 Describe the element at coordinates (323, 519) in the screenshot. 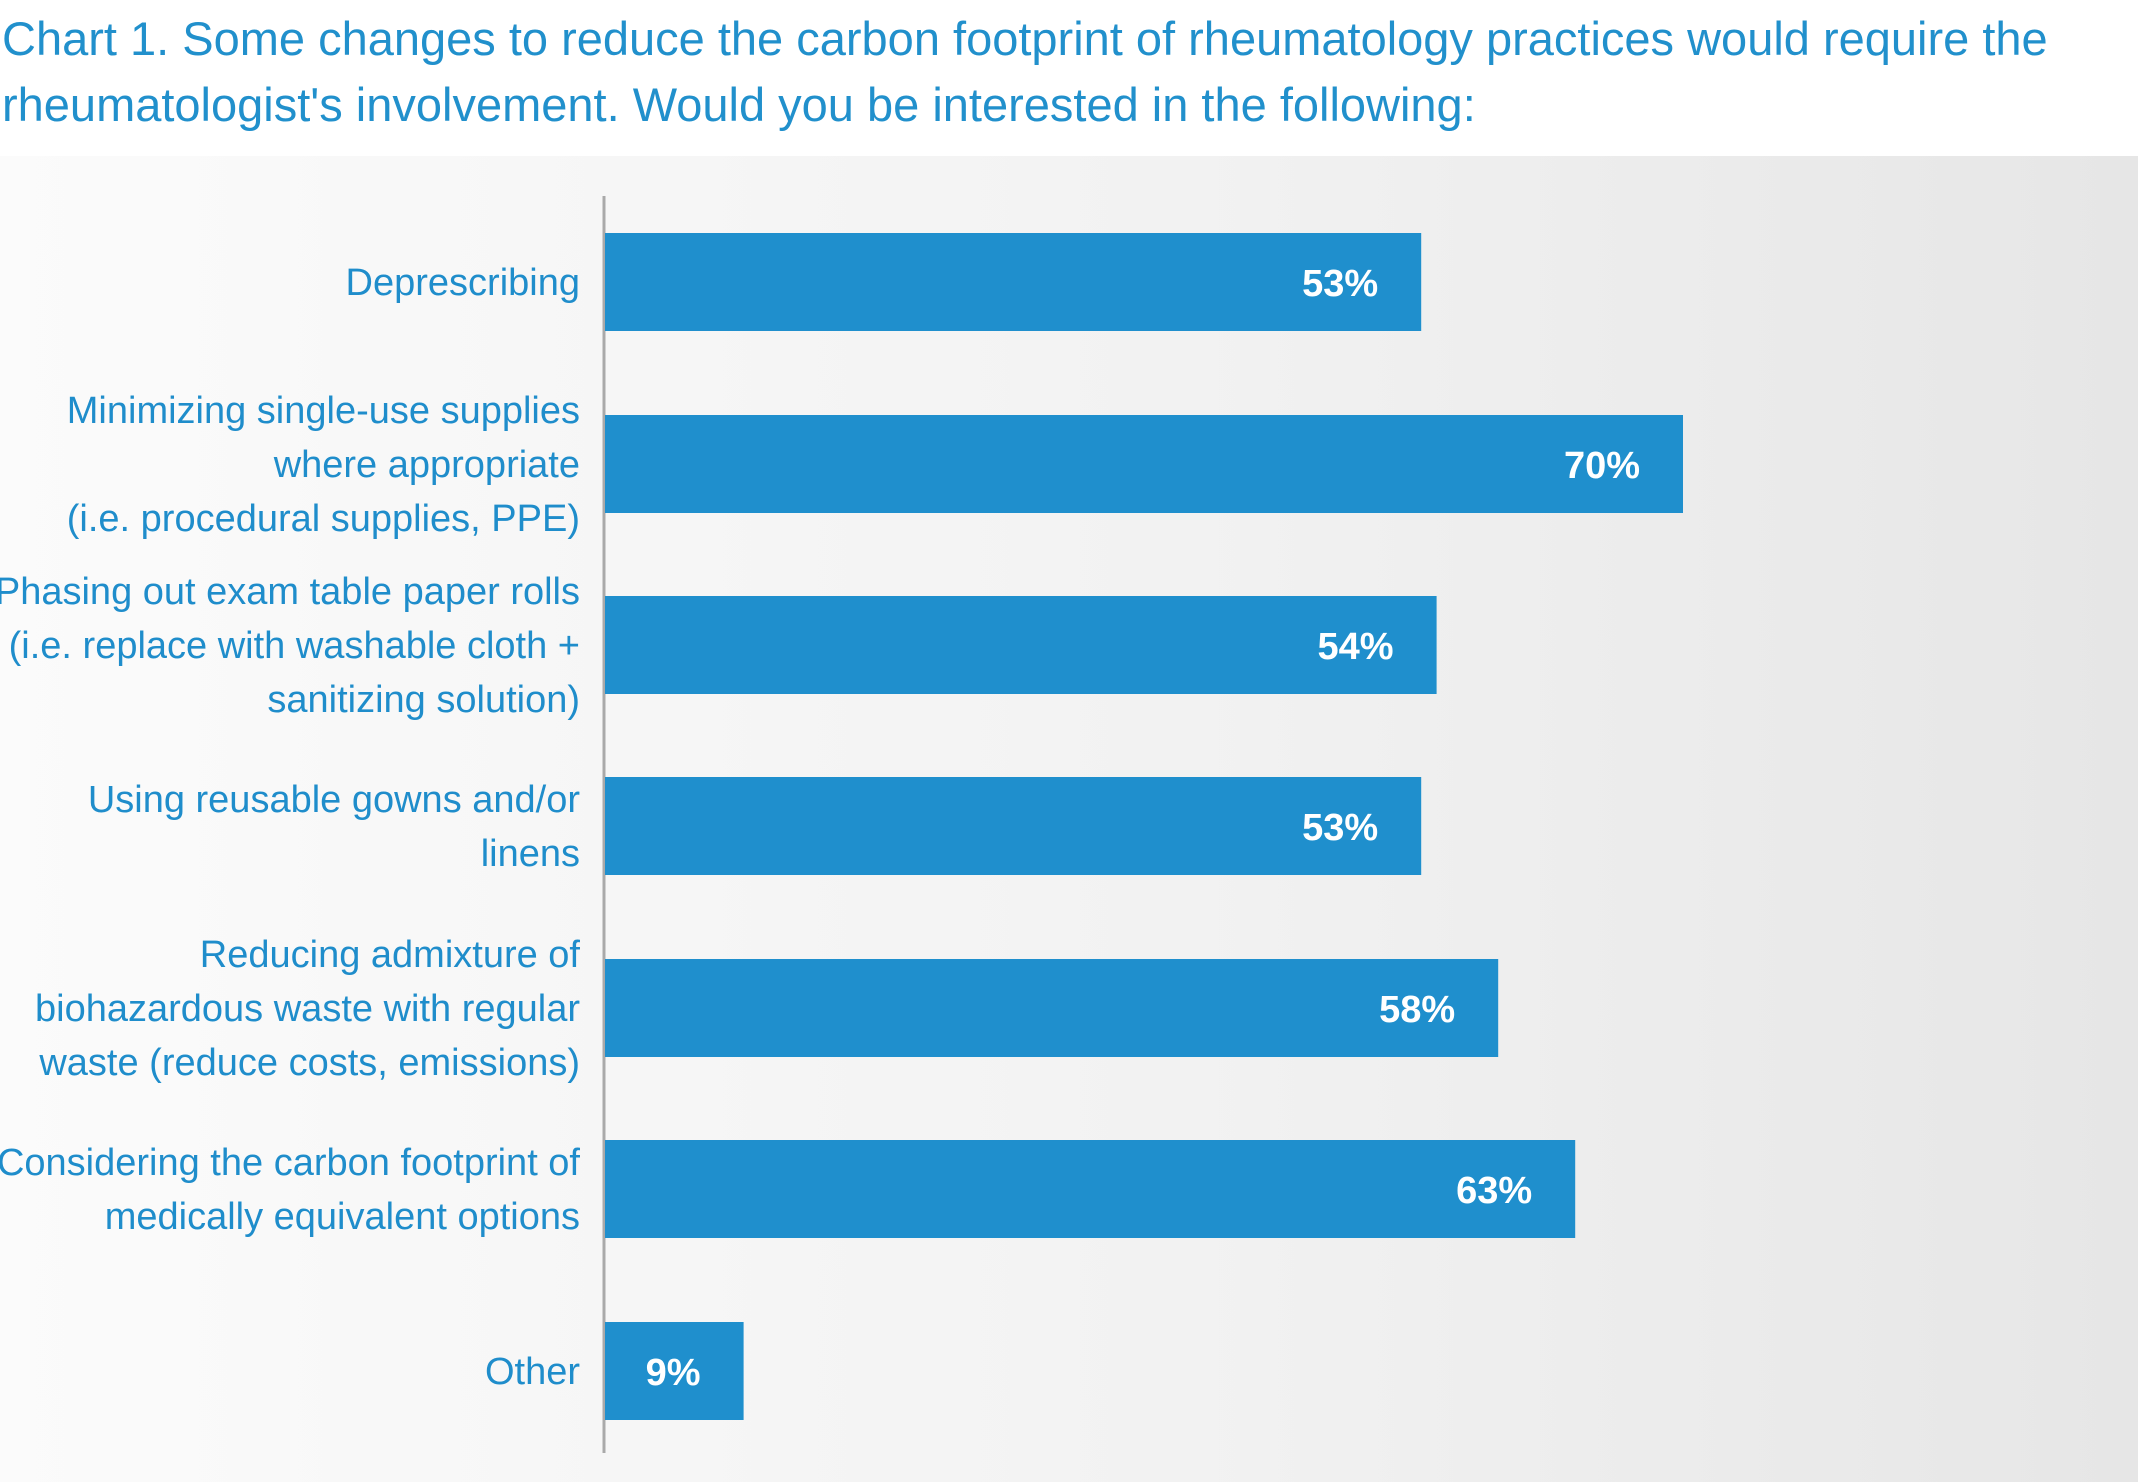

I see `category-label-line: (i.e. procedural supplies, PPE)` at that location.